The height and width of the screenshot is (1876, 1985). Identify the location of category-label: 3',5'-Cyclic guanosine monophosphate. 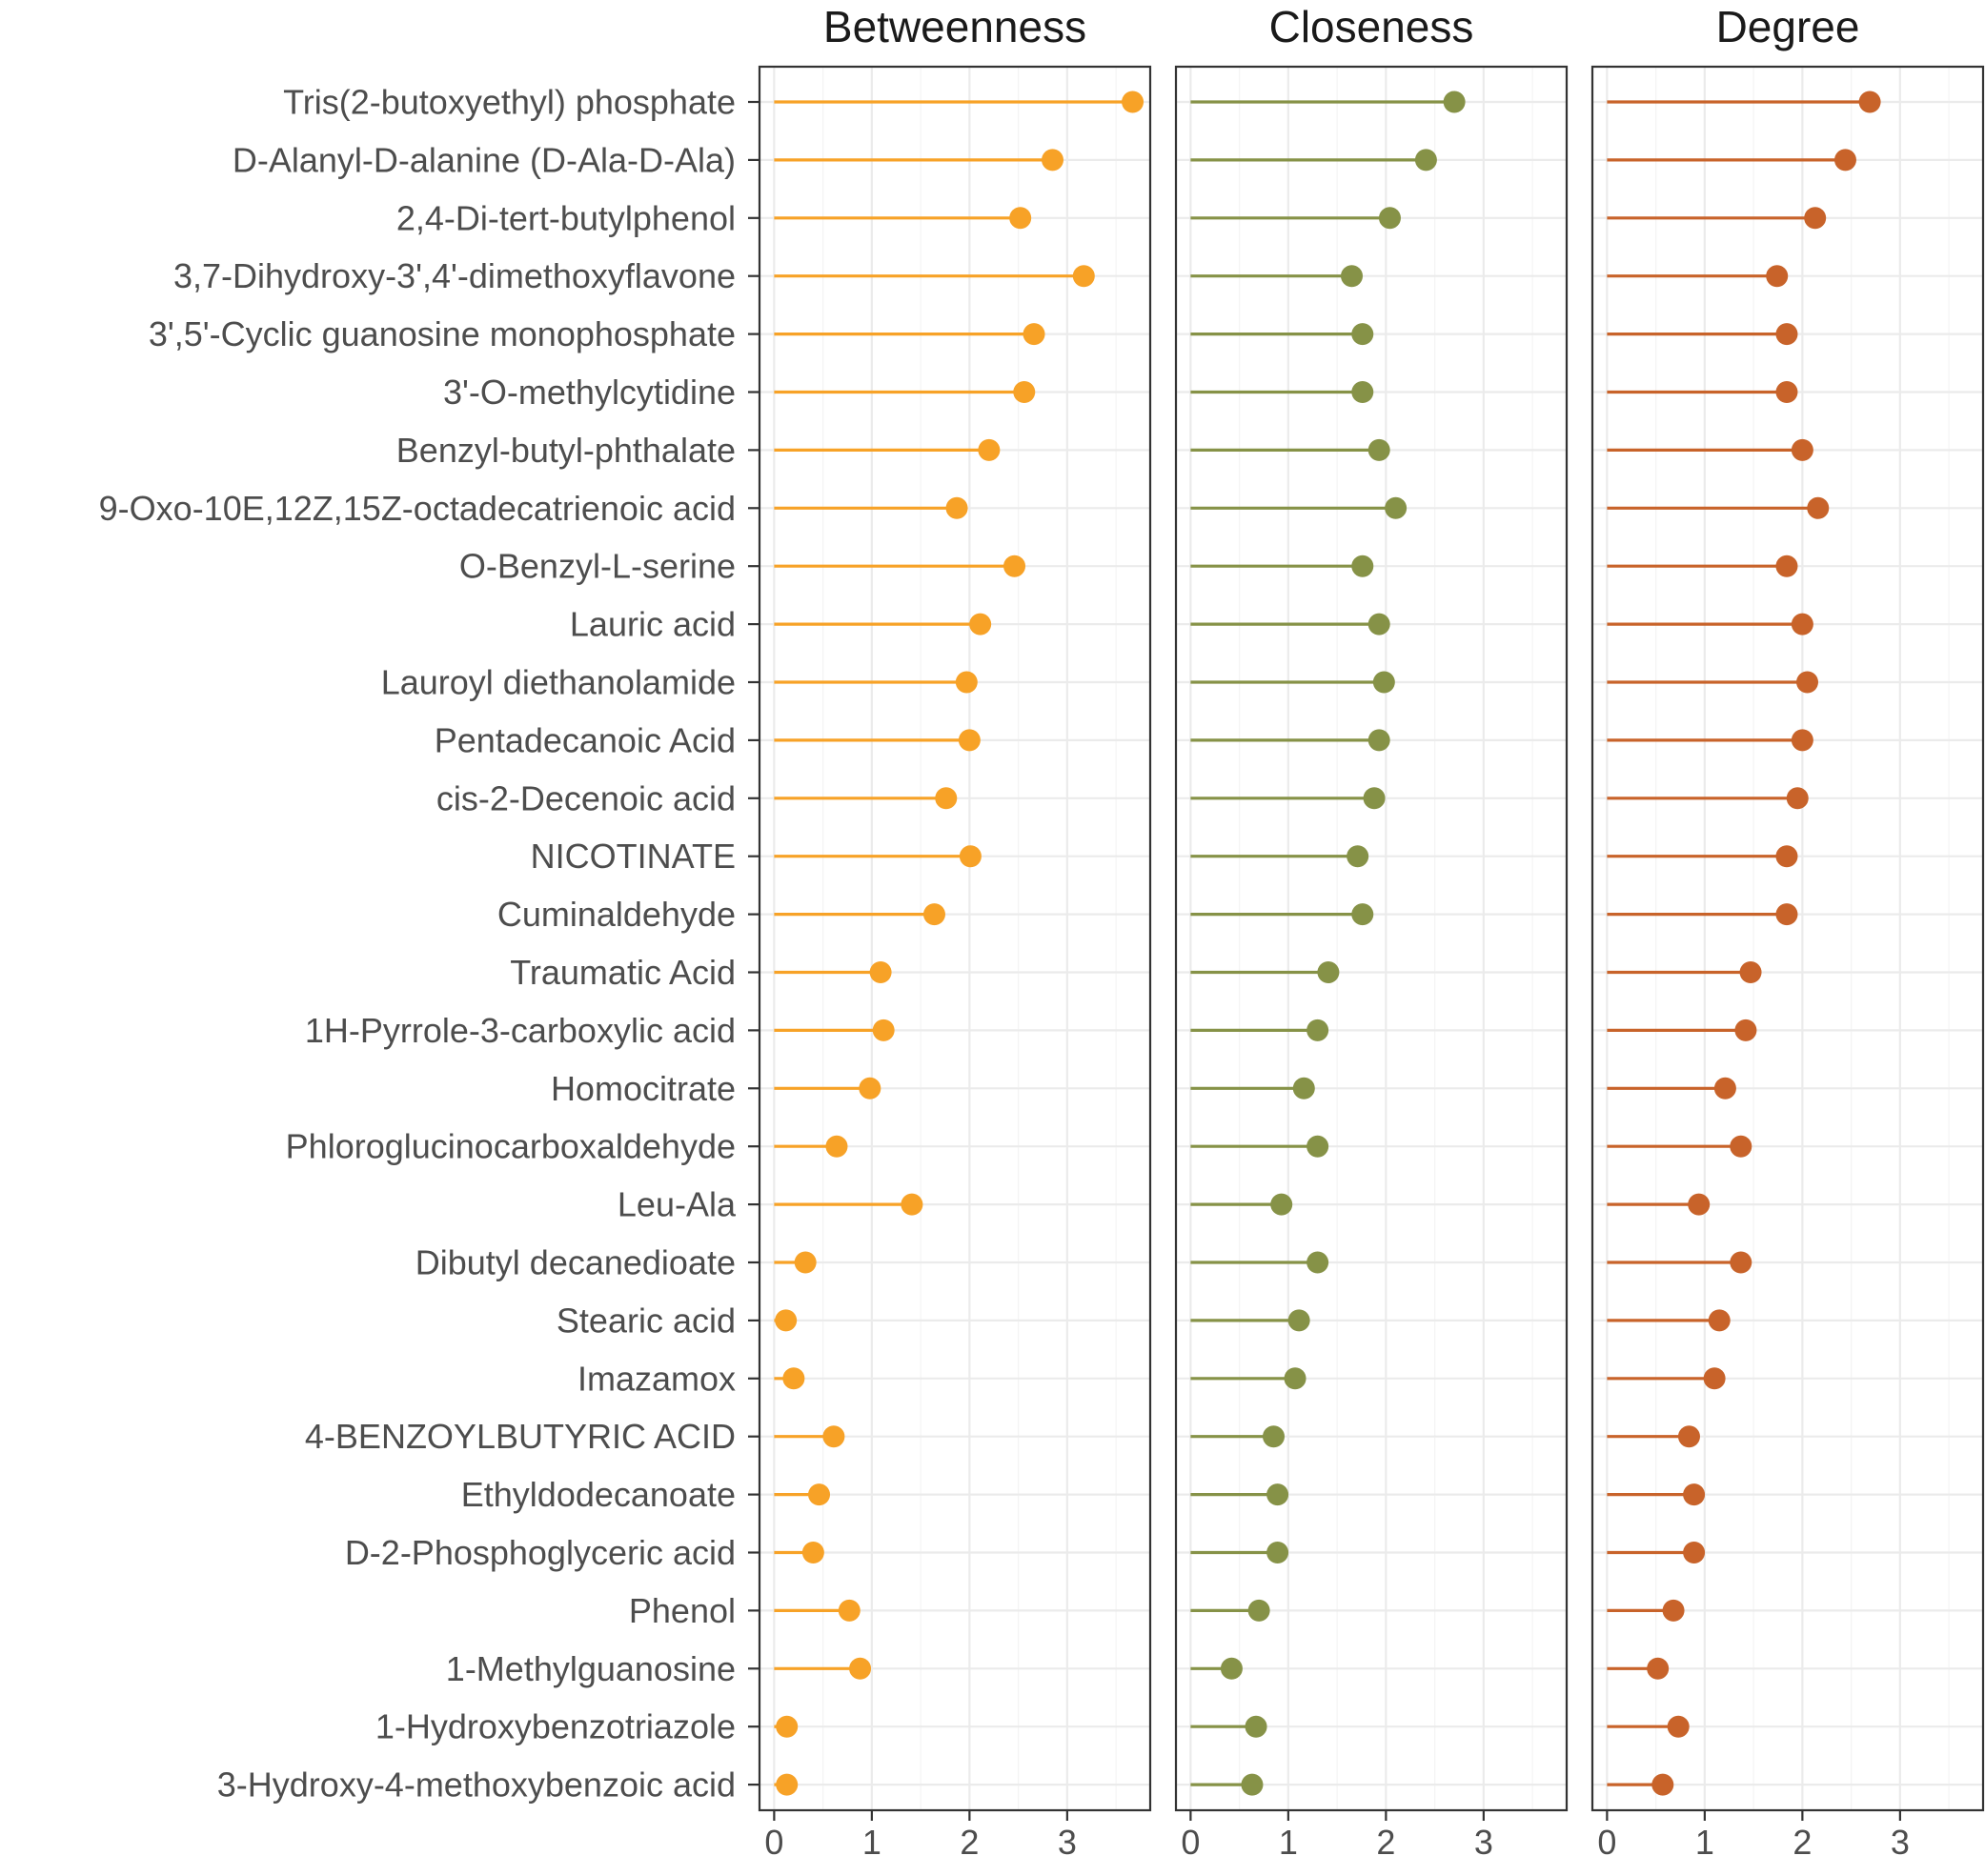
(443, 333).